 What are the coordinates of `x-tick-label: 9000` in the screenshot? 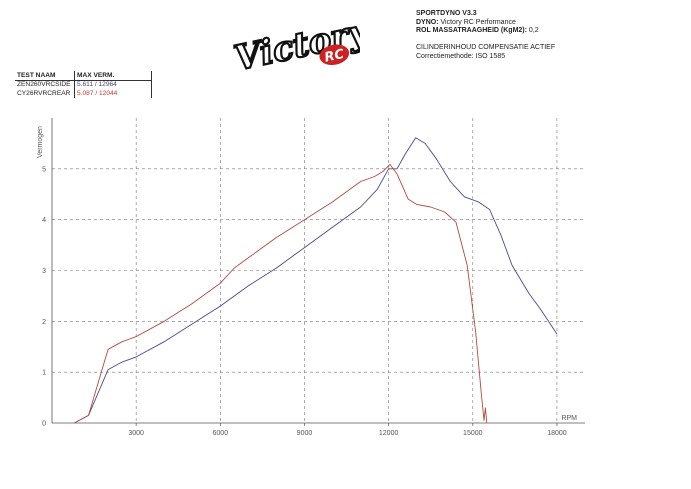 It's located at (305, 433).